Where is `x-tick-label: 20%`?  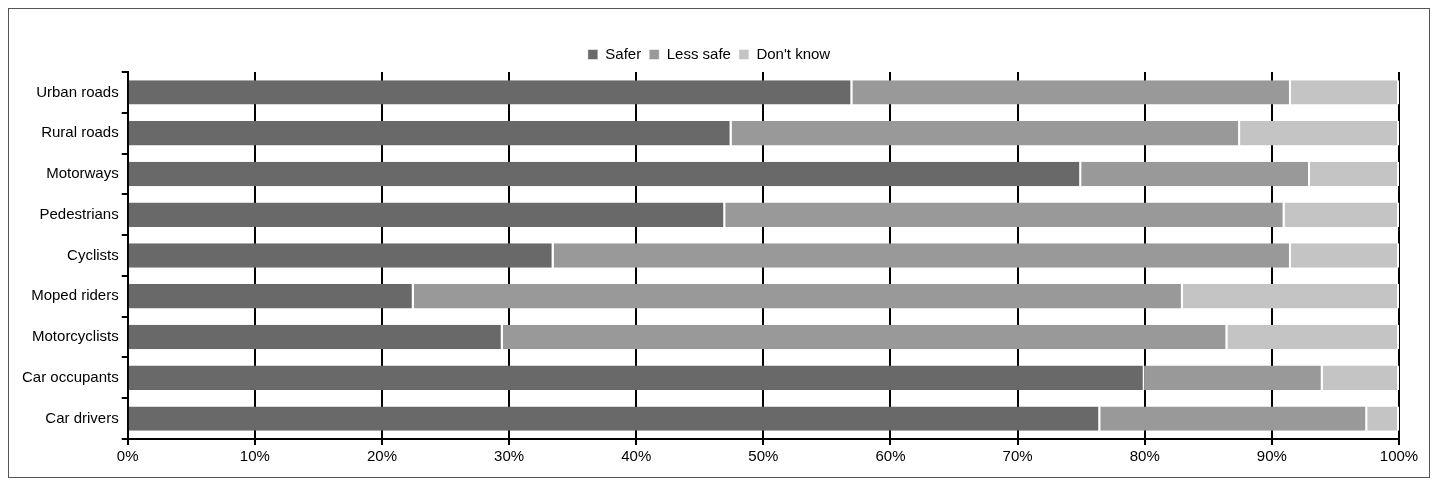 x-tick-label: 20% is located at coordinates (381, 456).